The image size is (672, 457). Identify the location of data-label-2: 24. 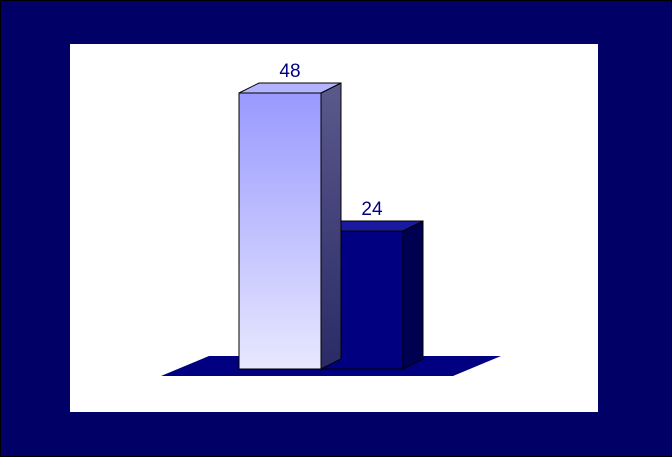
(372, 209).